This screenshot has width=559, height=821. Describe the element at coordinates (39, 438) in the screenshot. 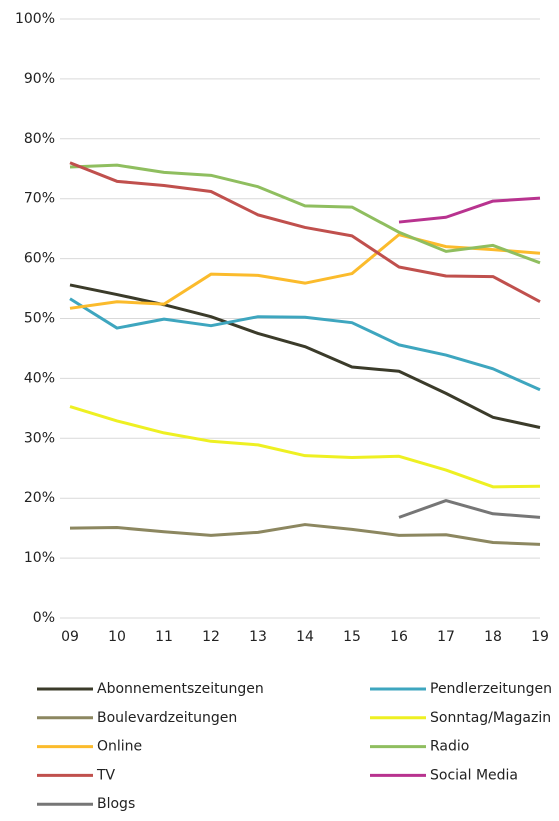

I see `y-tick-label: 30%` at that location.